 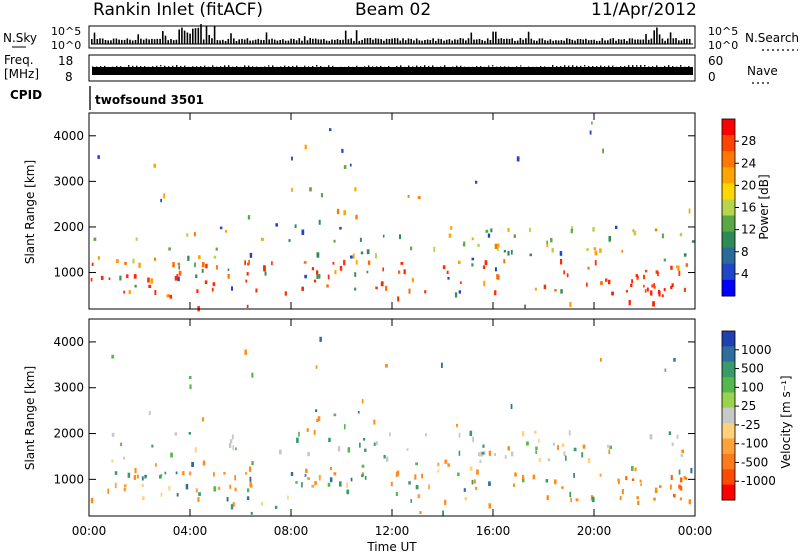 What do you see at coordinates (644, 10) in the screenshot?
I see `date-title: 11/Apr/2012` at bounding box center [644, 10].